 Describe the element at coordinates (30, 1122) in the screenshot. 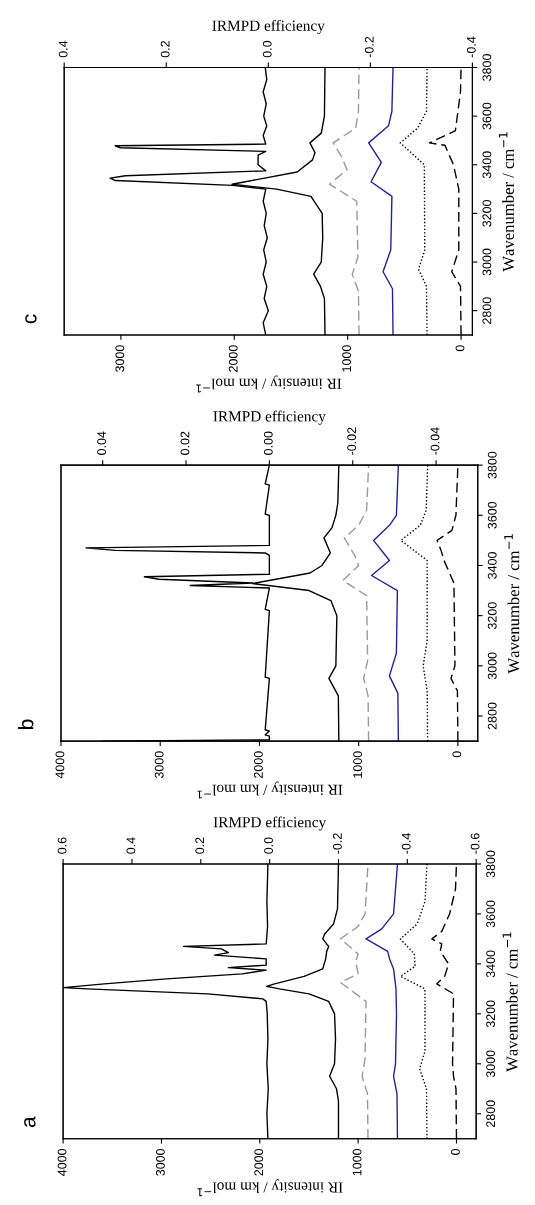

I see `text: a` at that location.